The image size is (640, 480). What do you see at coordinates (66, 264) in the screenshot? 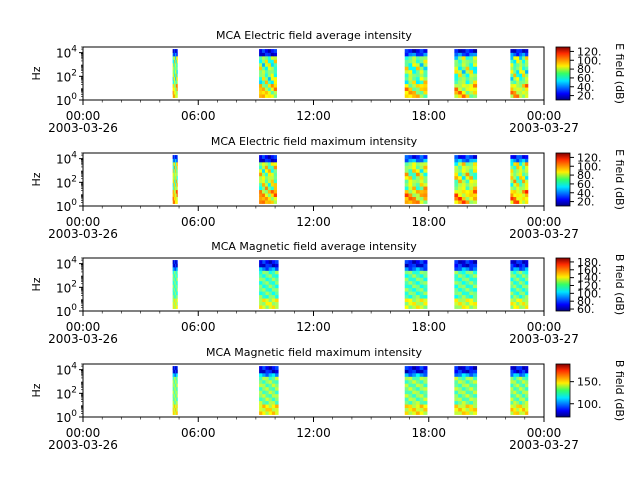
I see `y-tick-label: 104` at bounding box center [66, 264].